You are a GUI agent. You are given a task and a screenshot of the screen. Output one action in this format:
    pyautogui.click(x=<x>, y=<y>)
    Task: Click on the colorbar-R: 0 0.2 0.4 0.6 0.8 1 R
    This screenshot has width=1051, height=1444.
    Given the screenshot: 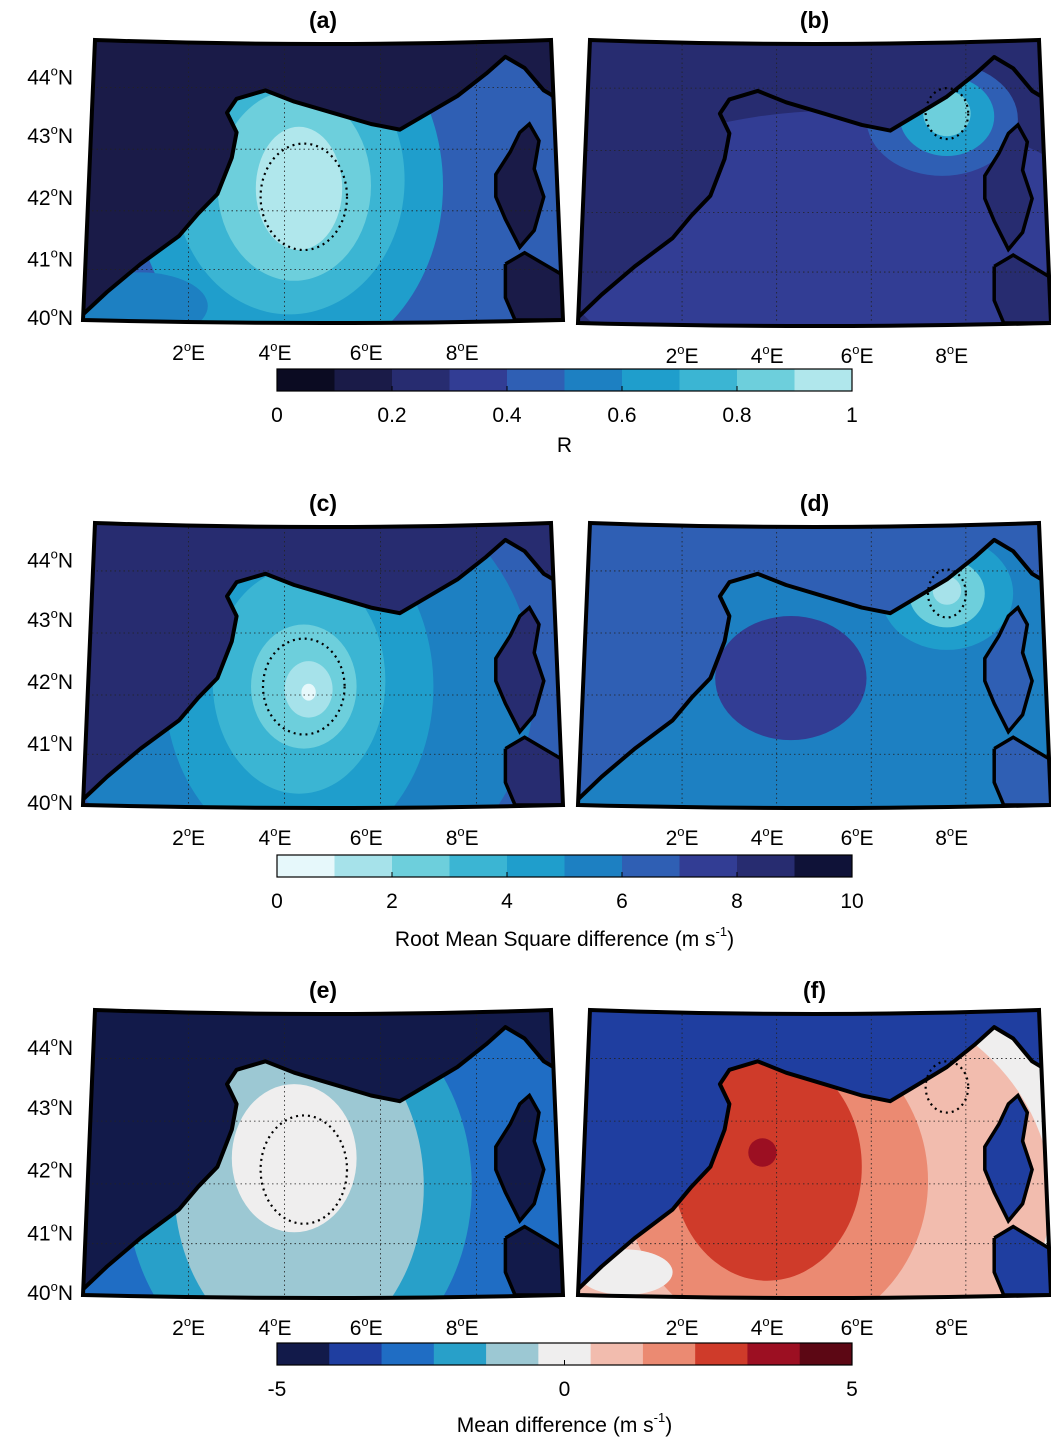 What is the action you would take?
    pyautogui.click(x=564, y=412)
    